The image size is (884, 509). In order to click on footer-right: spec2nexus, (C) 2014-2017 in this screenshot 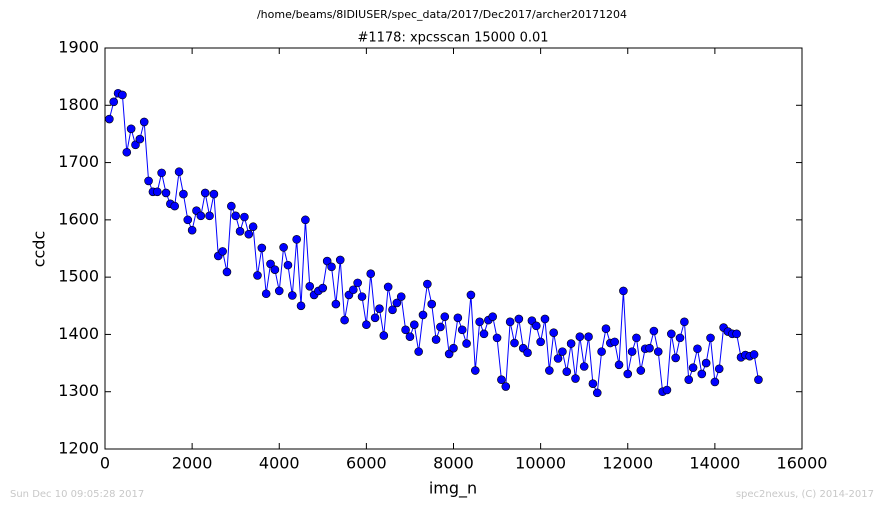, I will do `click(805, 494)`.